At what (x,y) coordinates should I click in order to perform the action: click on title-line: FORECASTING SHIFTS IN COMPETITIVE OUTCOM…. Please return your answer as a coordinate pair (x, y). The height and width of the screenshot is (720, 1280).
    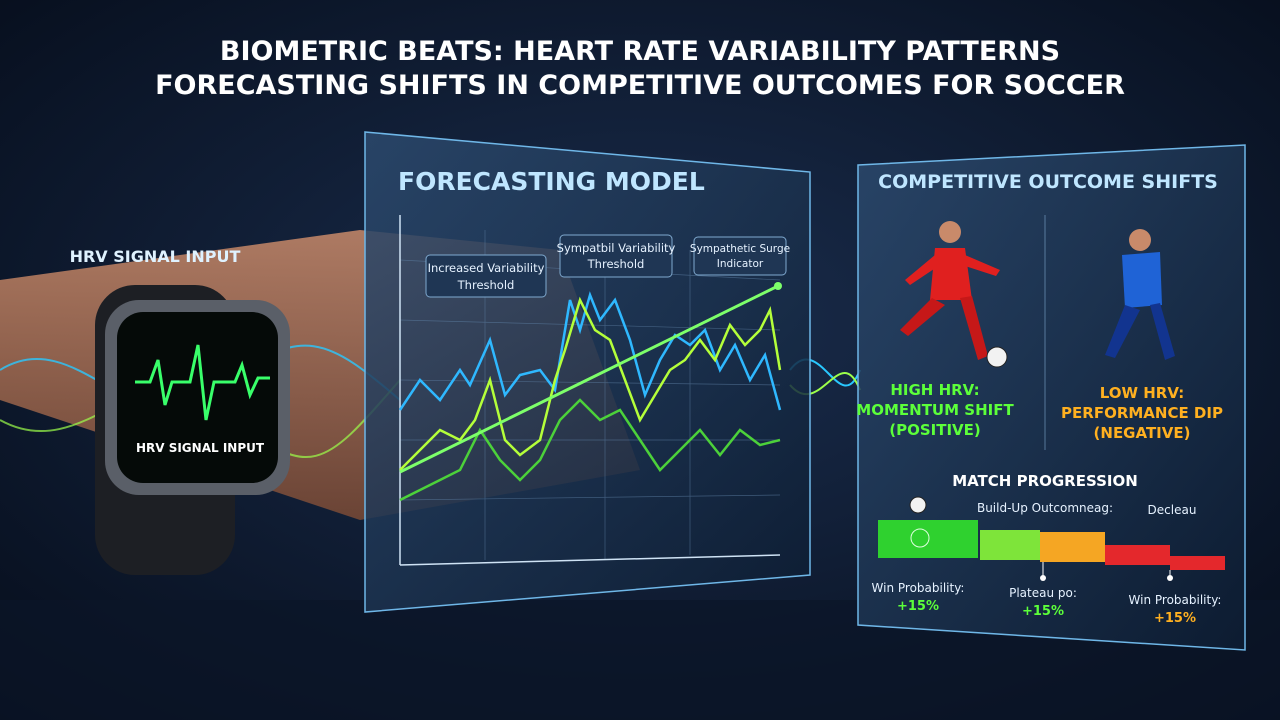
    Looking at the image, I should click on (640, 85).